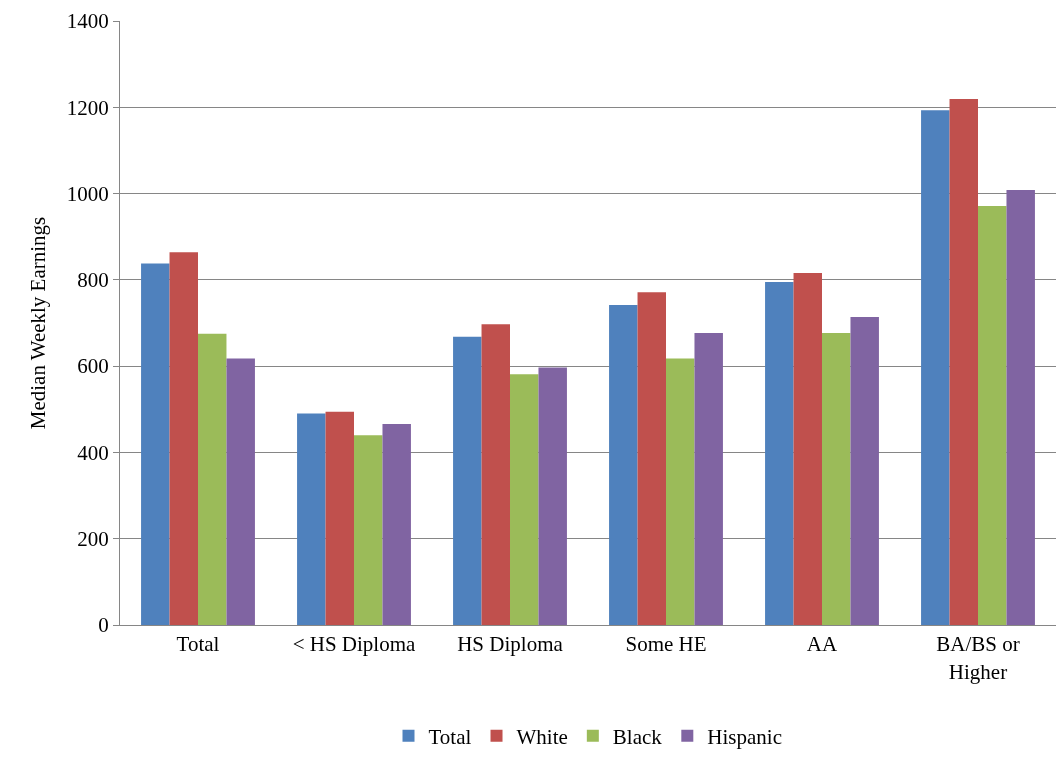 The image size is (1060, 761). Describe the element at coordinates (666, 644) in the screenshot. I see `x-tick-label: Some HE` at that location.